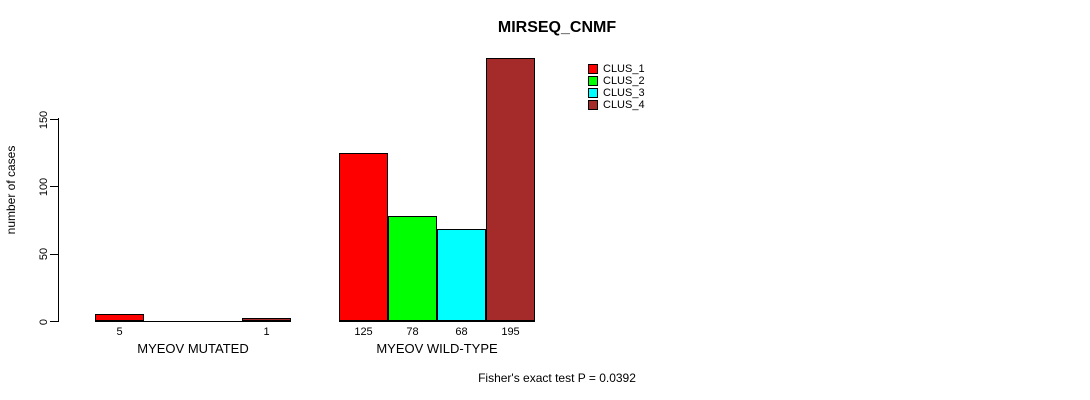 This screenshot has width=1090, height=400. I want to click on legend-label: CLUS_2, so click(624, 81).